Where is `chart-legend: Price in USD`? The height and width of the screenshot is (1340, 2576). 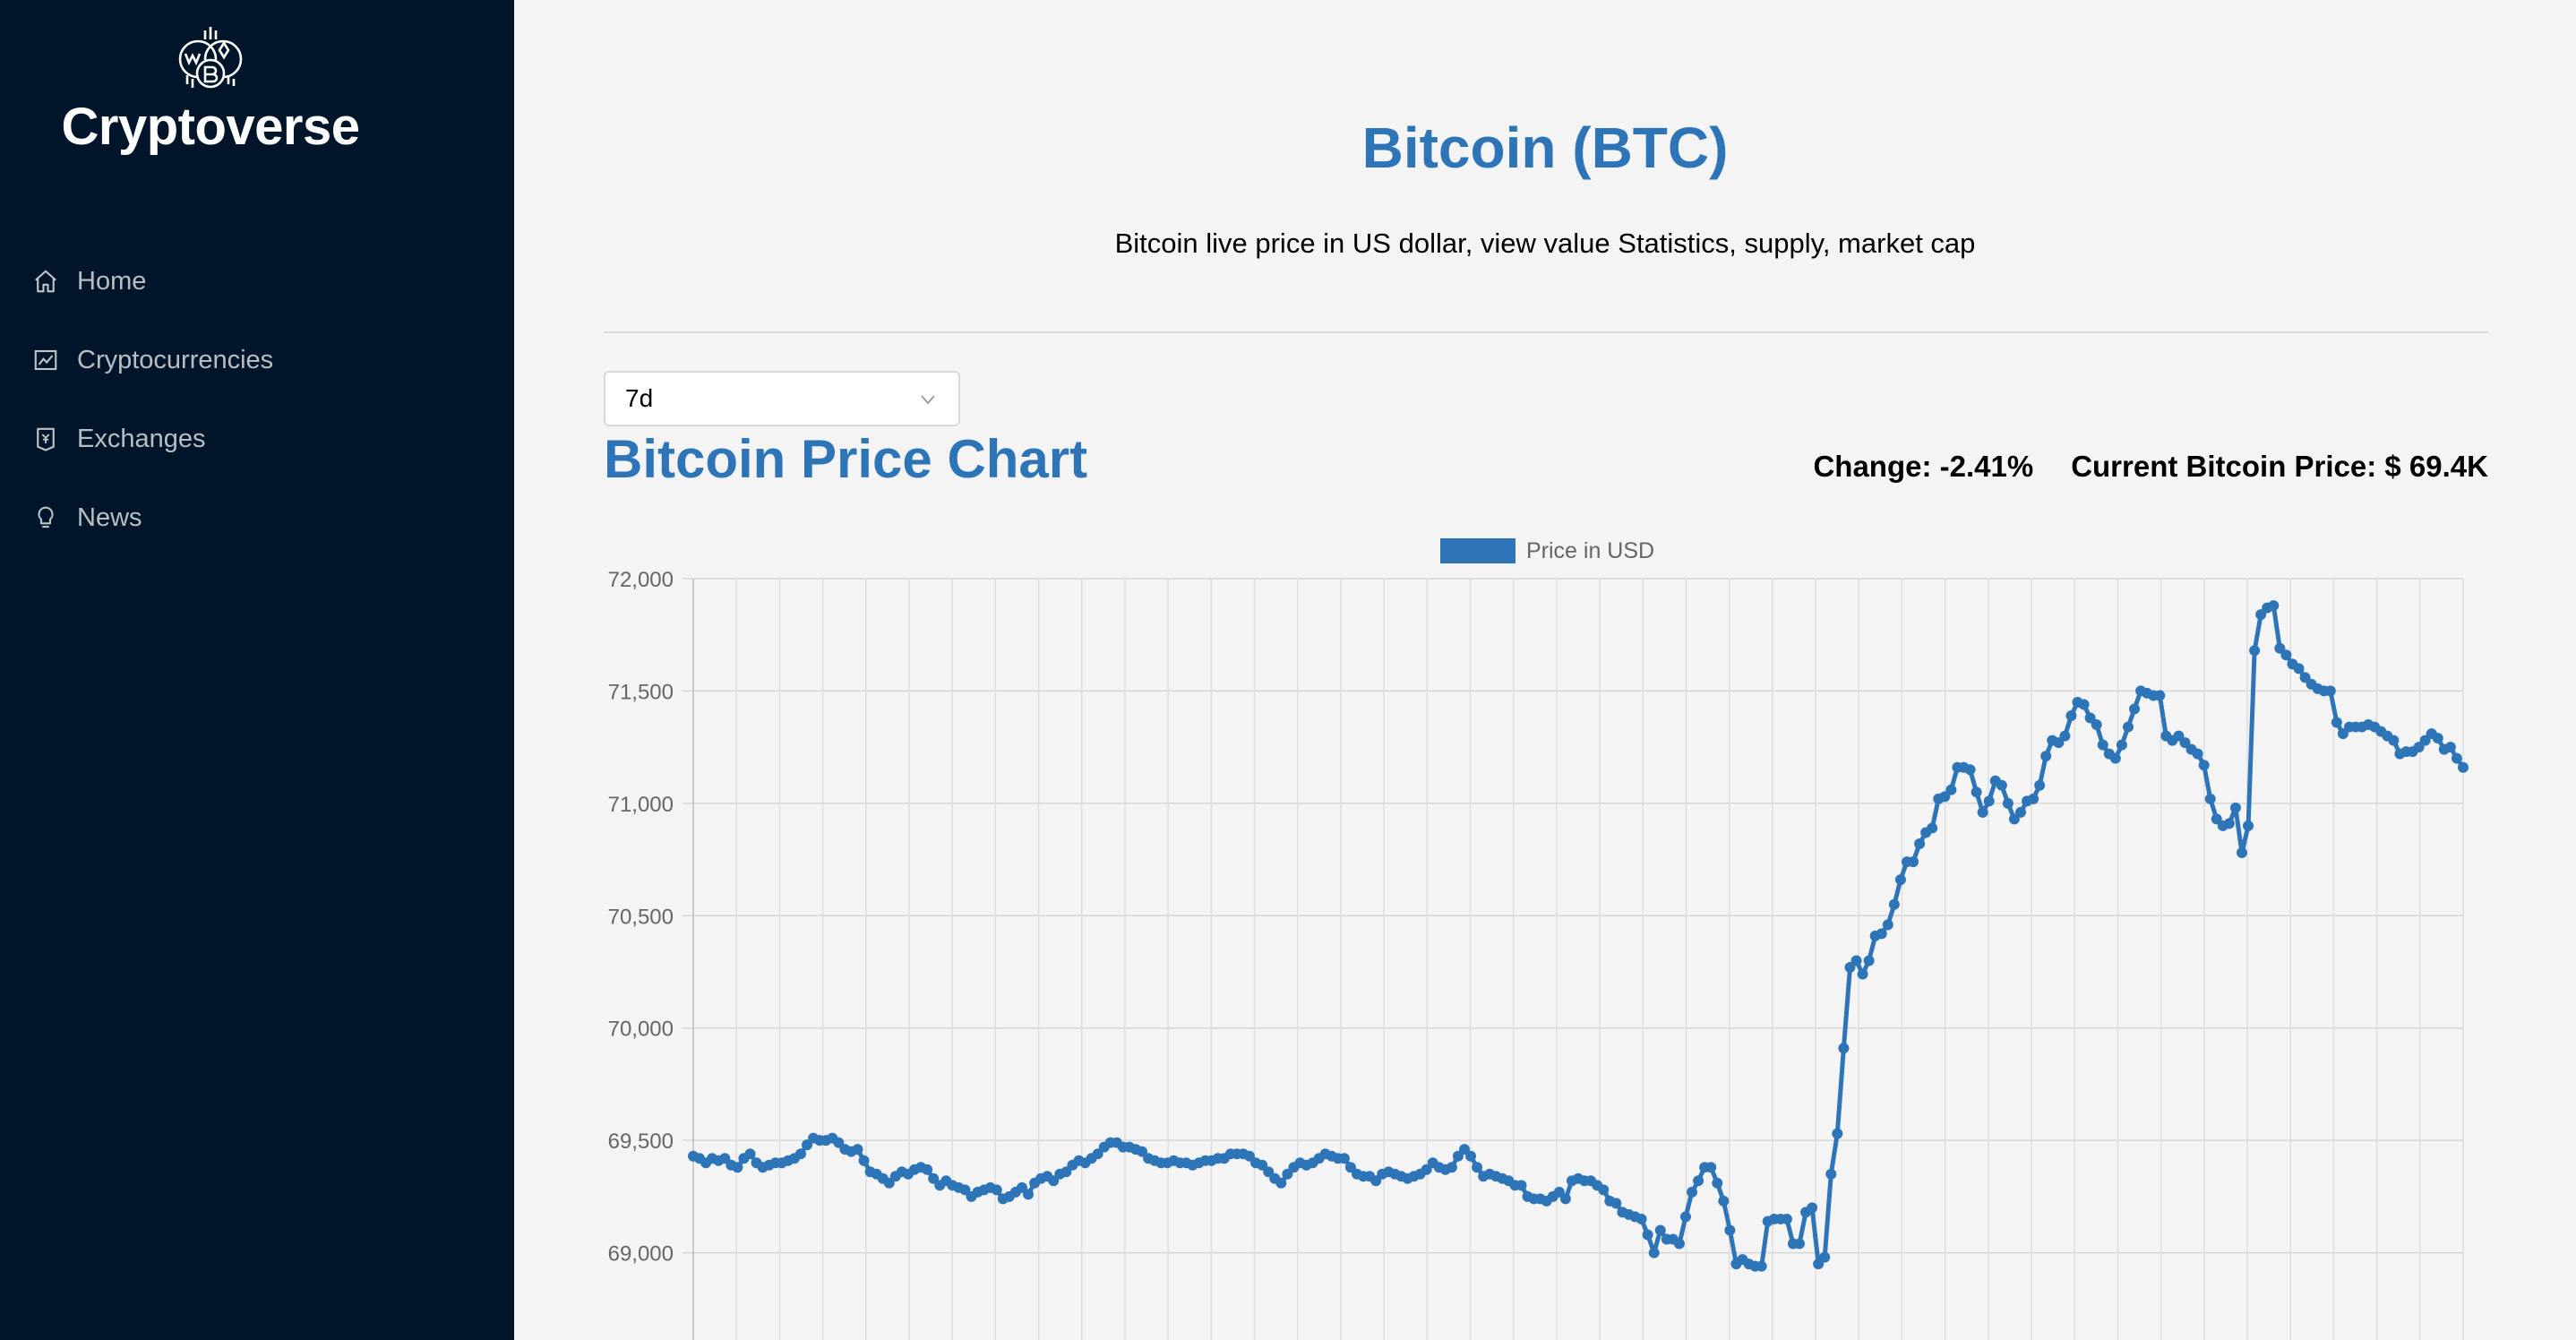 chart-legend: Price in USD is located at coordinates (1547, 550).